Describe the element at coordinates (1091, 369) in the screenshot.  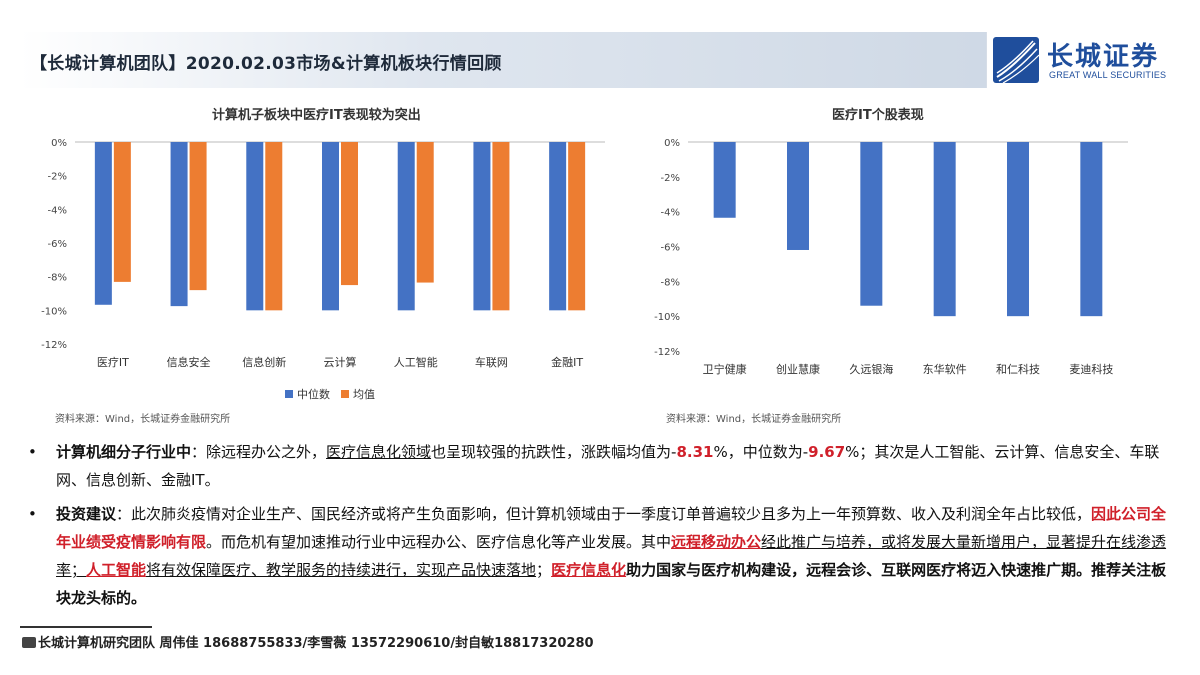
I see `x-tick-label: 麦迪科技` at that location.